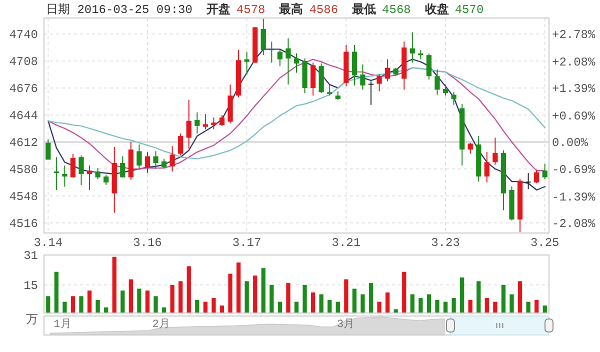  I want to click on y-tick-label: 4644, so click(23, 116).